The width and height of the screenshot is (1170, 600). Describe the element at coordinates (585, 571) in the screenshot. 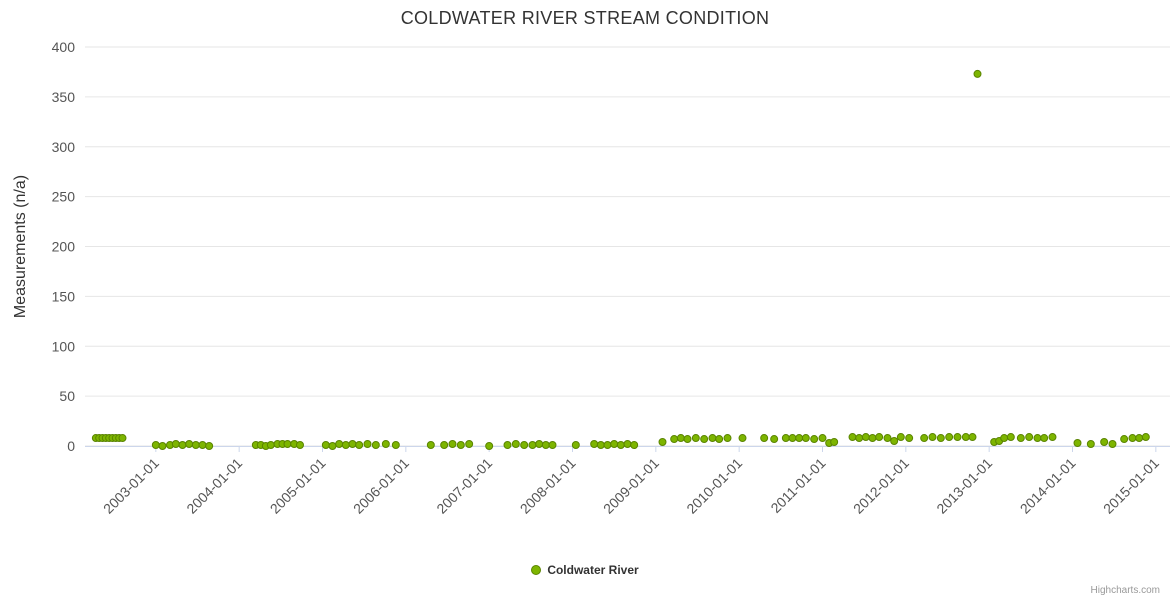

I see `legend: Coldwater River` at that location.